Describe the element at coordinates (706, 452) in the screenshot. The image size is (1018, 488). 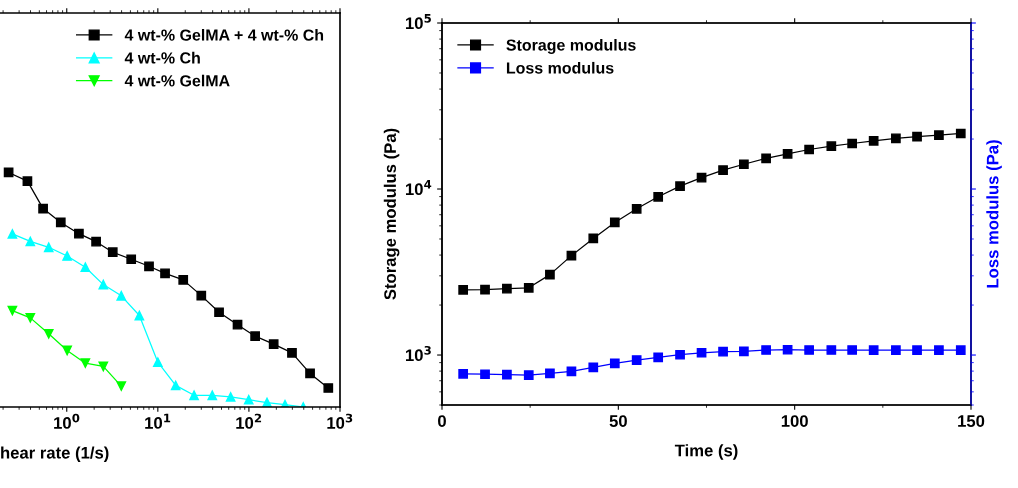
I see `x-axis-title: Time (s)` at that location.